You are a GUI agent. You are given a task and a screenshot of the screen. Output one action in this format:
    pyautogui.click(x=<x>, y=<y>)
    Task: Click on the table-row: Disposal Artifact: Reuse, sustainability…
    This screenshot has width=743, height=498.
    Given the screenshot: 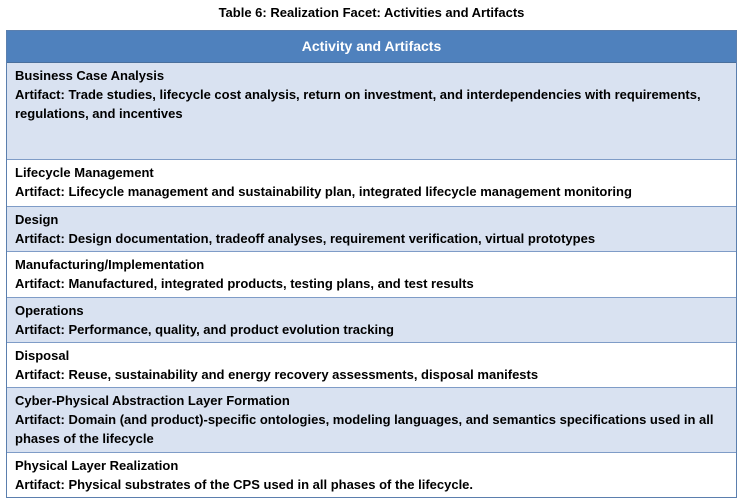 What is the action you would take?
    pyautogui.click(x=371, y=364)
    